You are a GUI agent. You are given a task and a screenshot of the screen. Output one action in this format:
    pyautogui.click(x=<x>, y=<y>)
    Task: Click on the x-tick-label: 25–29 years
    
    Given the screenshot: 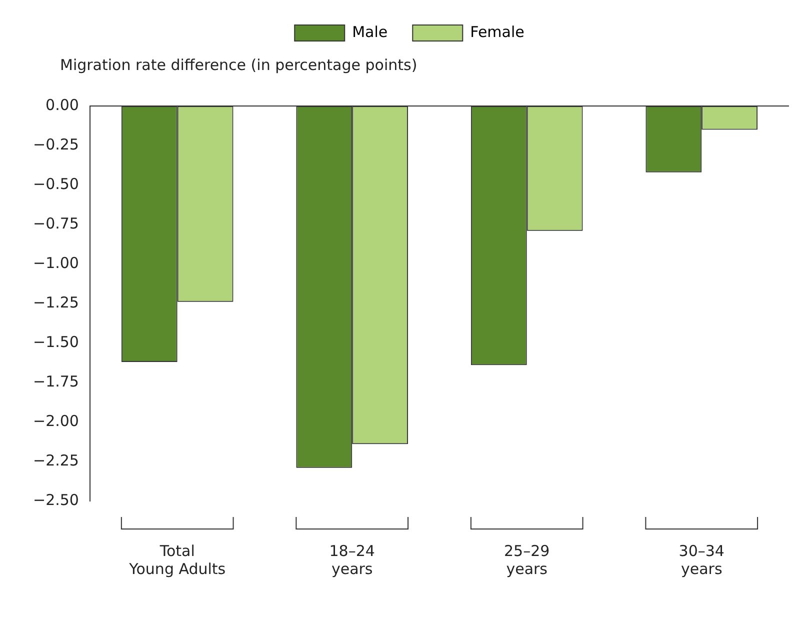 What is the action you would take?
    pyautogui.click(x=527, y=560)
    